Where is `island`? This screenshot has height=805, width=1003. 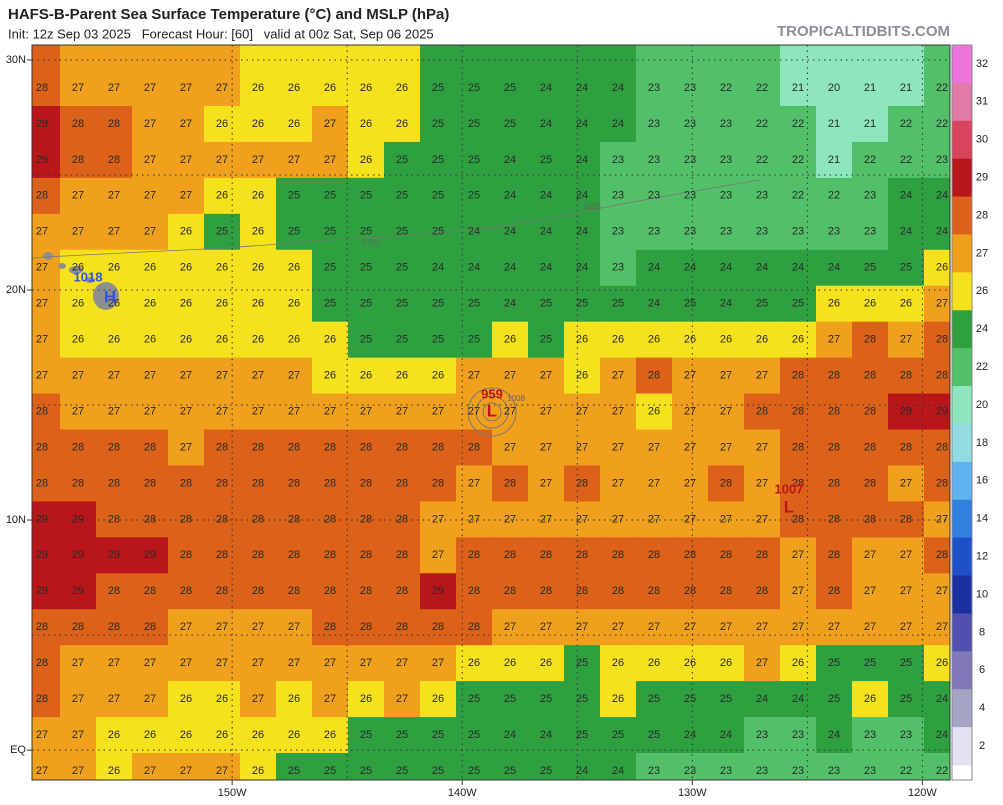 island is located at coordinates (62, 266).